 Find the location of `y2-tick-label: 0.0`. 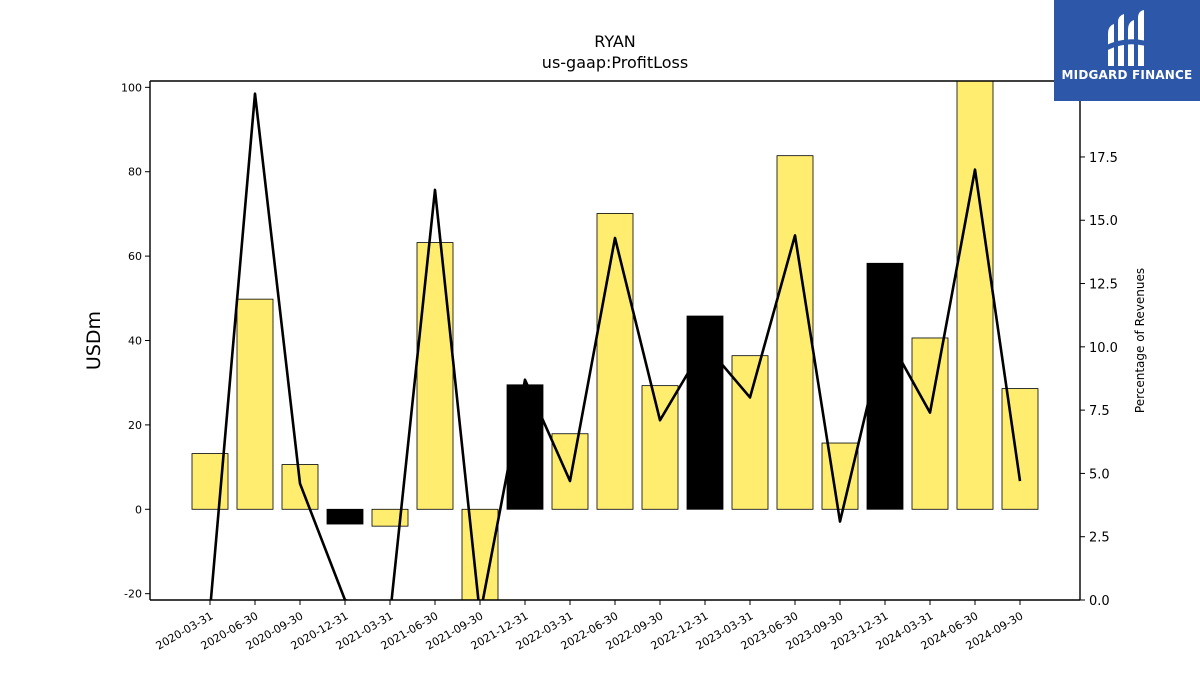

y2-tick-label: 0.0 is located at coordinates (1099, 601).